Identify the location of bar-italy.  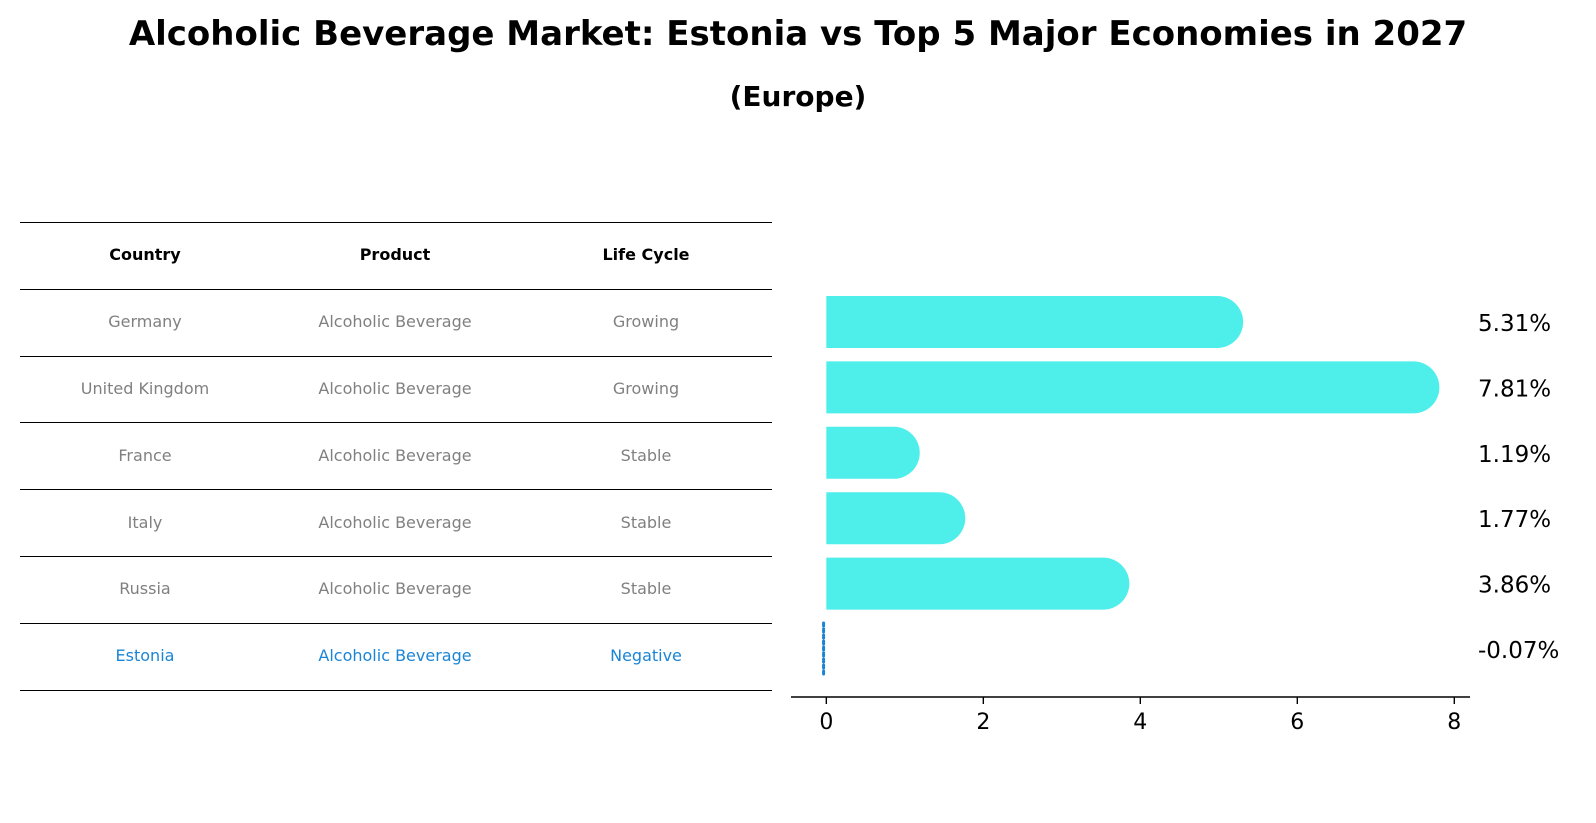
(896, 518).